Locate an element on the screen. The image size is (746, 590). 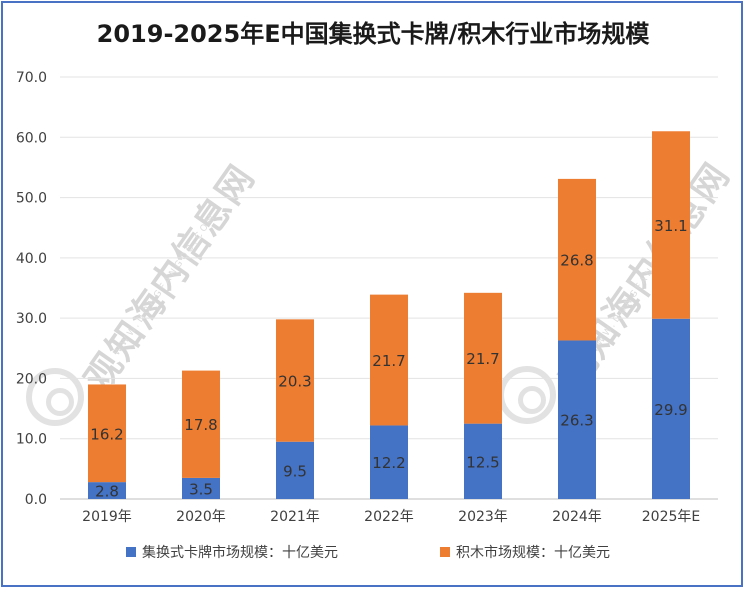
data-label: 9.5 is located at coordinates (295, 471).